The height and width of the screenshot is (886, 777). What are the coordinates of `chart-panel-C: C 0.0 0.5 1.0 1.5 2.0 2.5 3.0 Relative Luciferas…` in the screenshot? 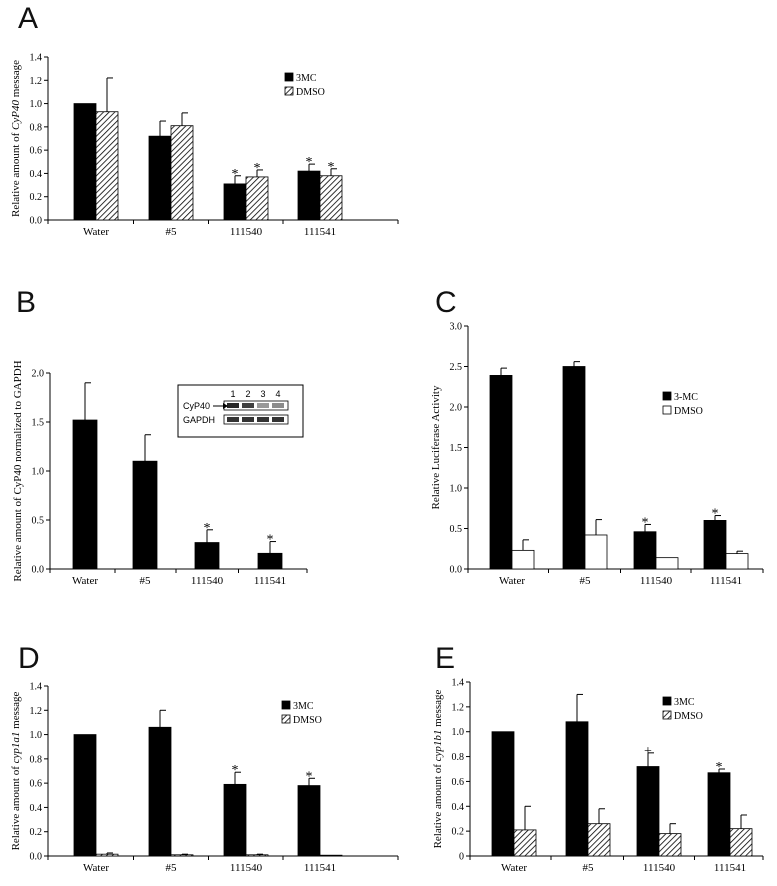 It's located at (597, 436).